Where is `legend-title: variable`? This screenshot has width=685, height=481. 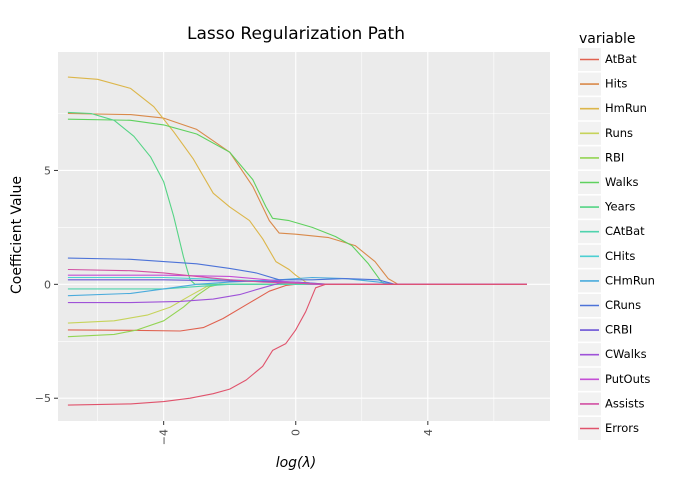 legend-title: variable is located at coordinates (607, 39).